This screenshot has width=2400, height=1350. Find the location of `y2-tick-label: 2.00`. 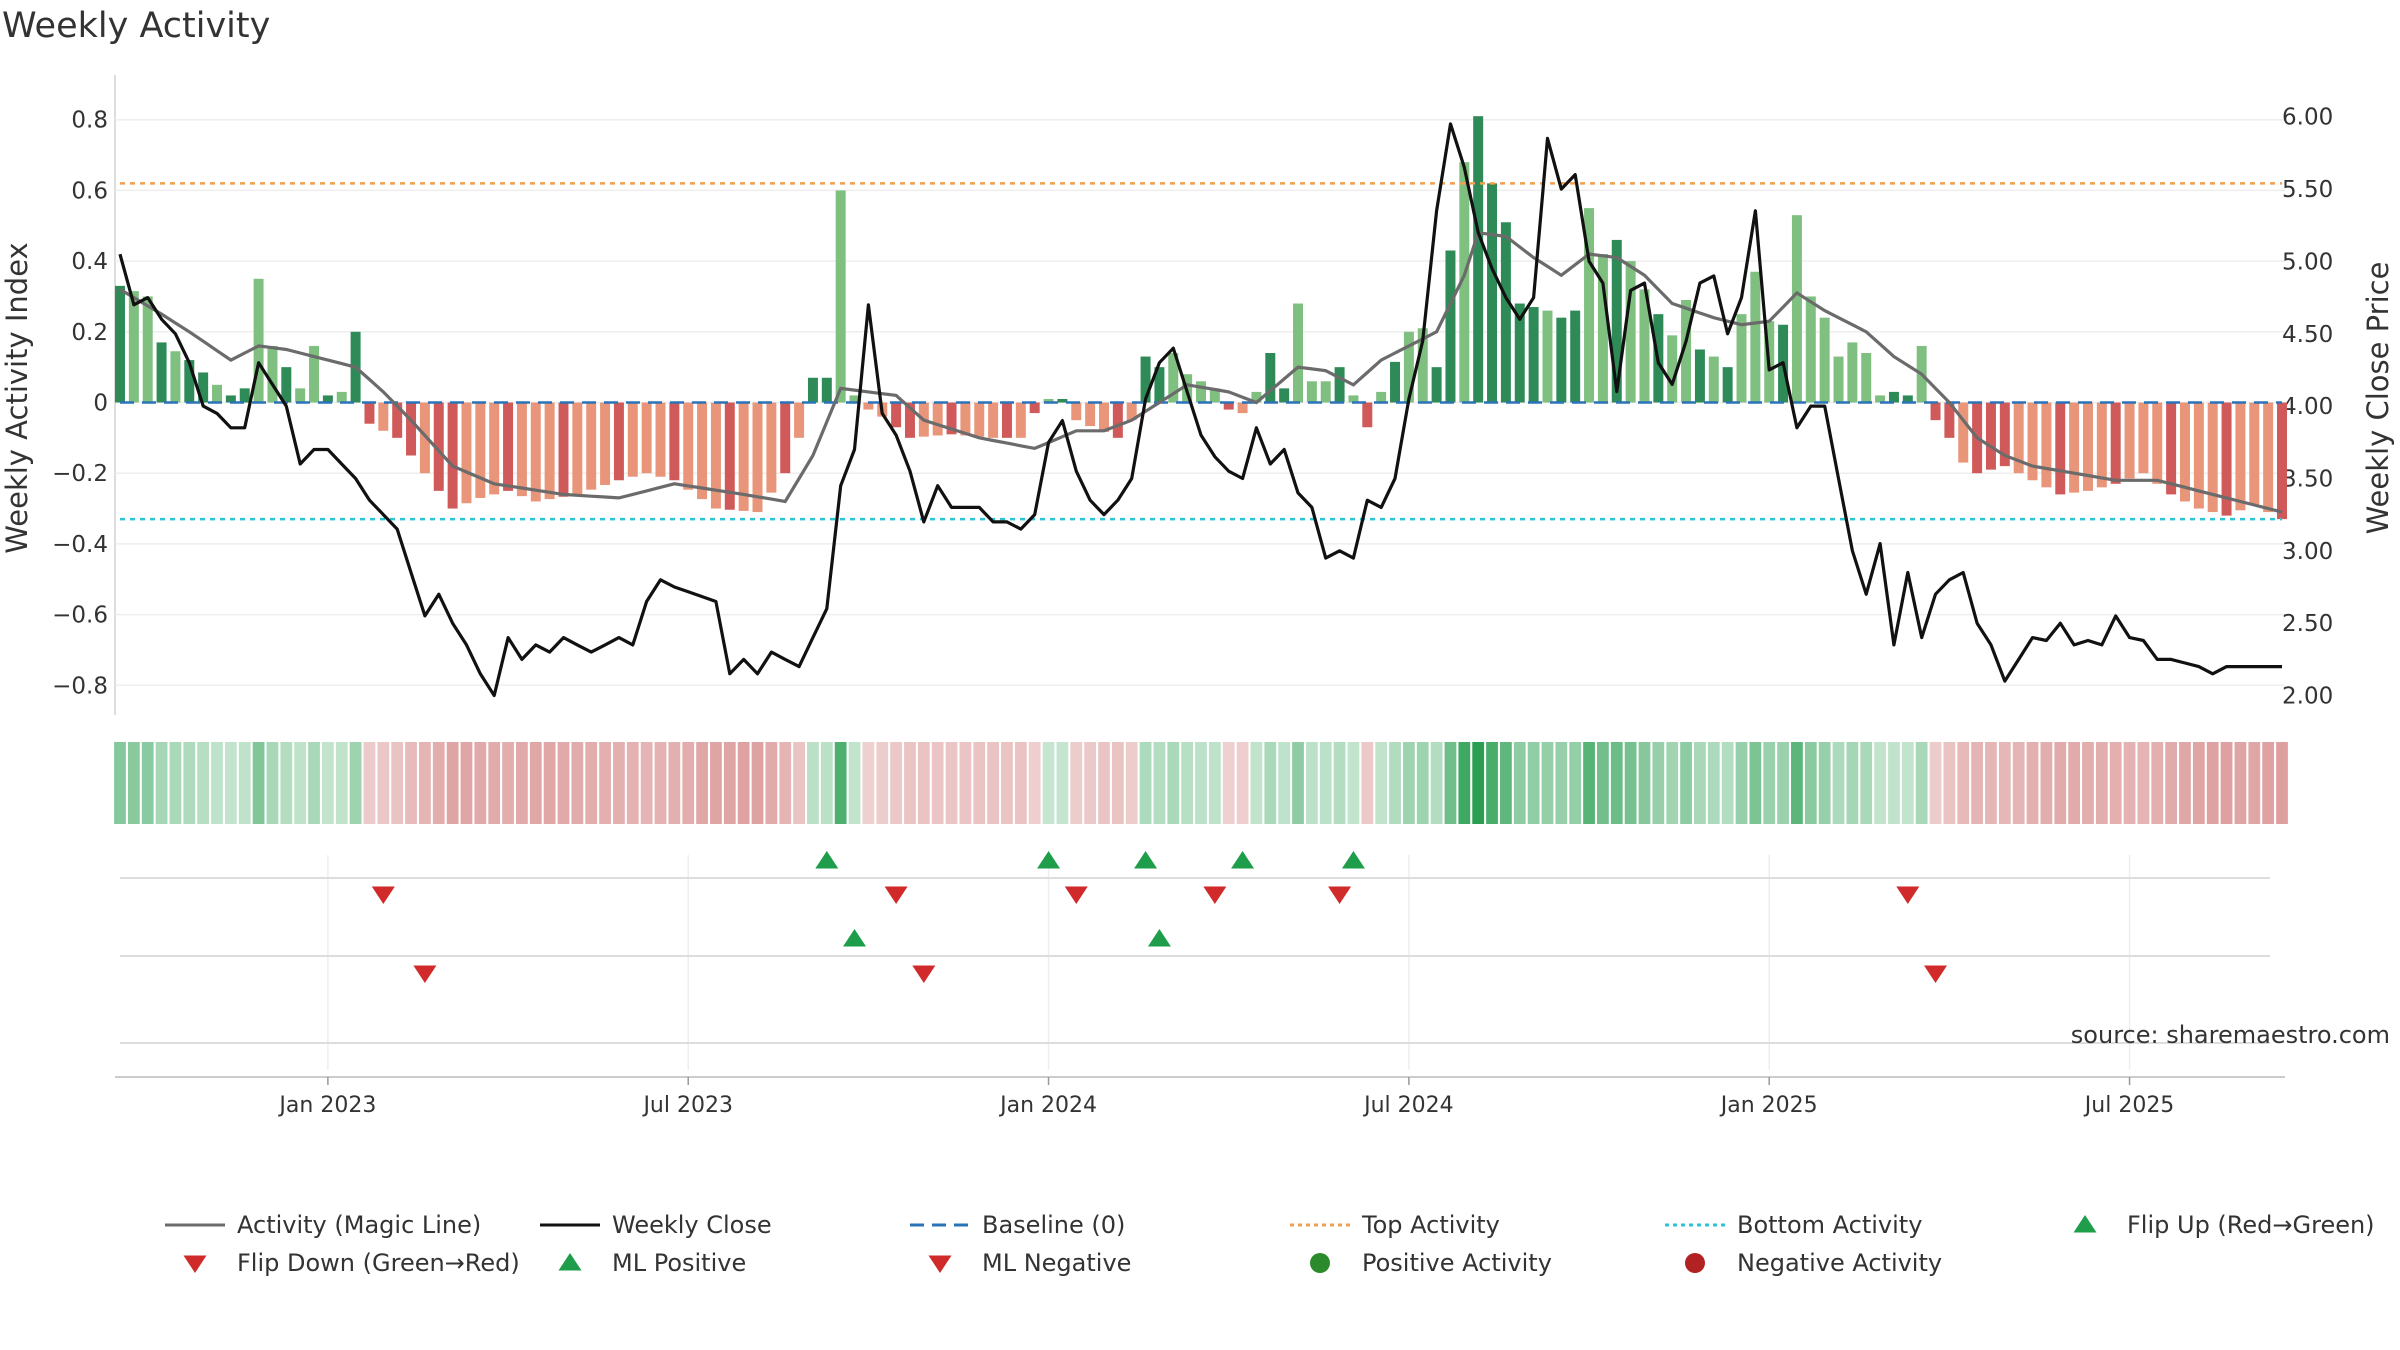

y2-tick-label: 2.00 is located at coordinates (2307, 697).